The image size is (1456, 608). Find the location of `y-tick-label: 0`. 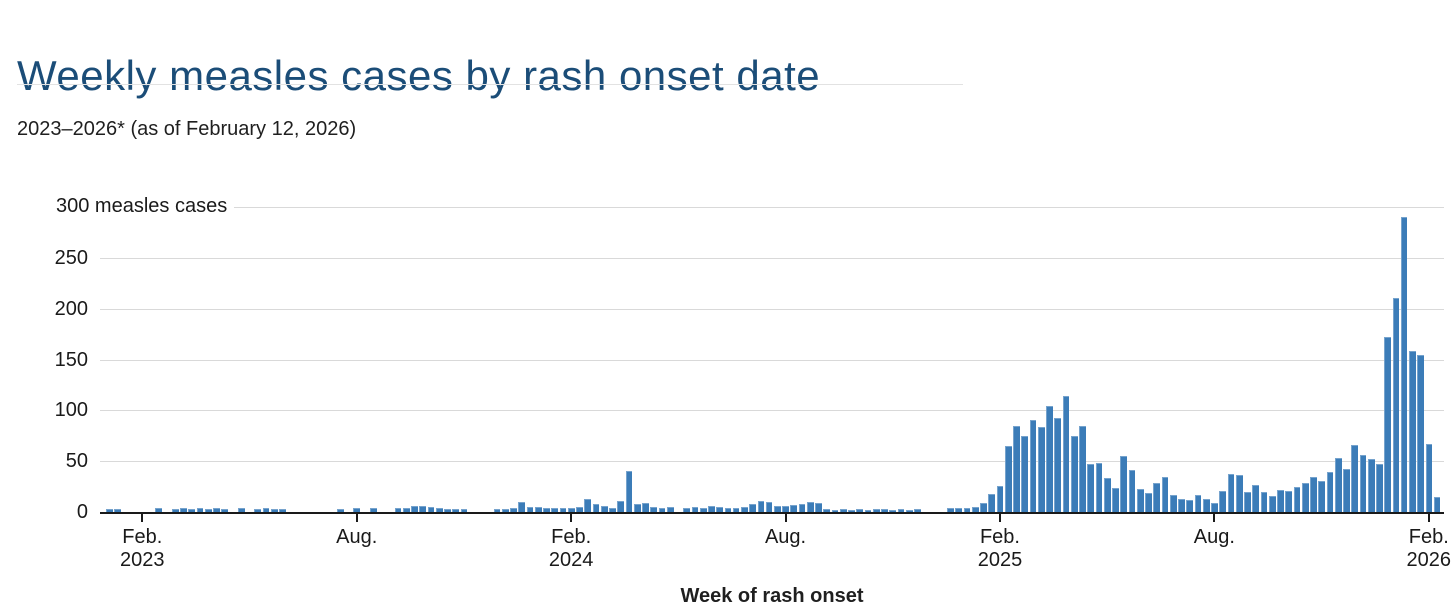

y-tick-label: 0 is located at coordinates (82, 512).